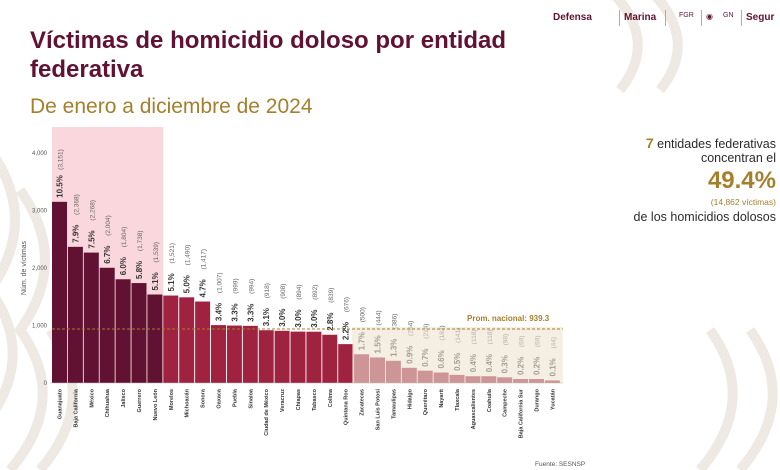 The width and height of the screenshot is (780, 470). Describe the element at coordinates (172, 399) in the screenshot. I see `category-label: Morelos` at that location.